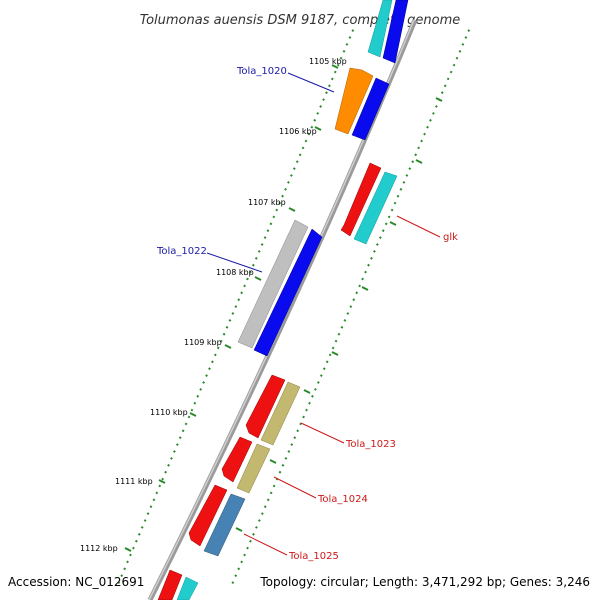 The height and width of the screenshot is (600, 600). Describe the element at coordinates (328, 61) in the screenshot. I see `tick-label: 1105 kbp` at that location.